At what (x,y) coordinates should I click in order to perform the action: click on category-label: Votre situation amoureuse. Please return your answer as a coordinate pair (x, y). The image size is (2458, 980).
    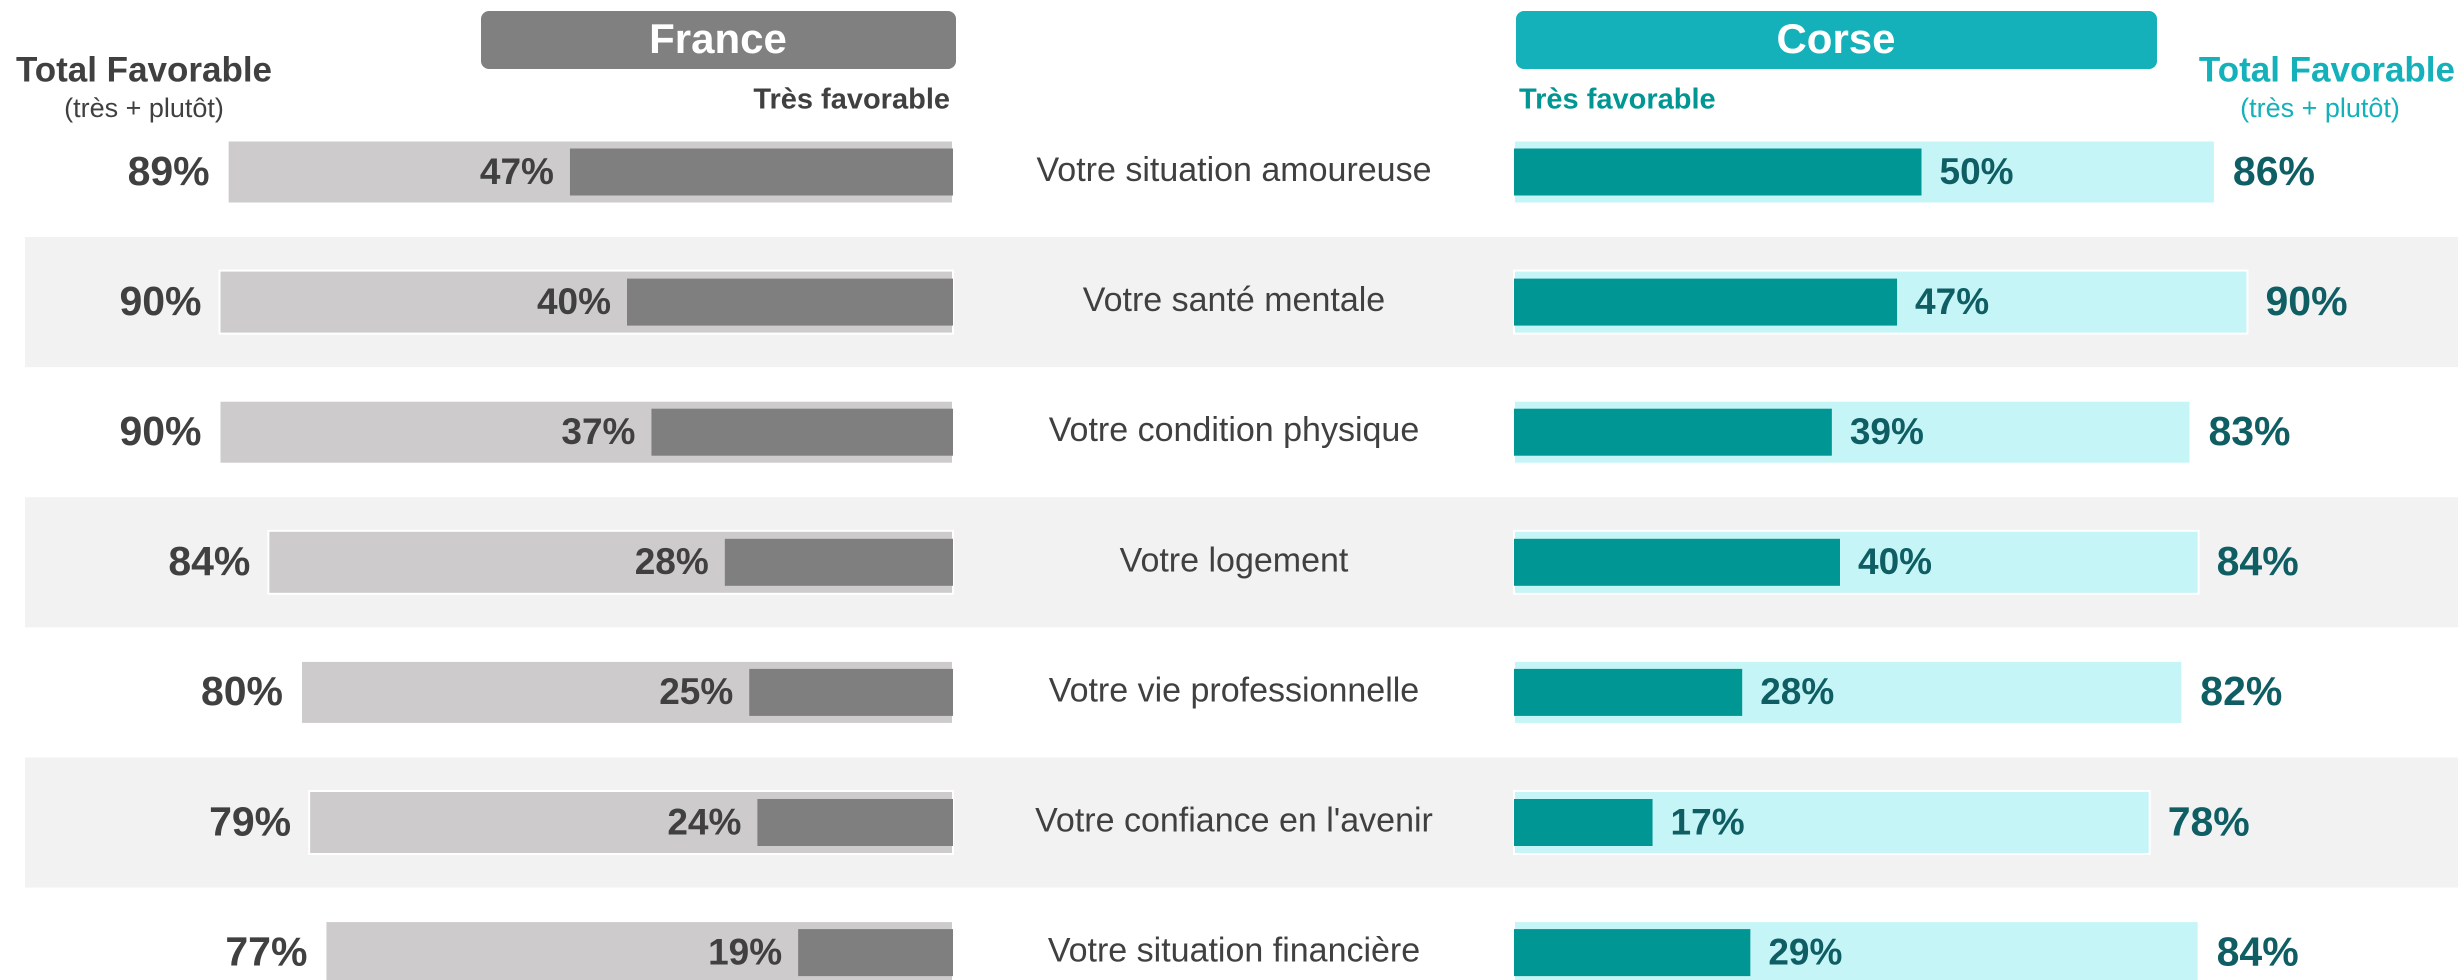
    Looking at the image, I should click on (1233, 170).